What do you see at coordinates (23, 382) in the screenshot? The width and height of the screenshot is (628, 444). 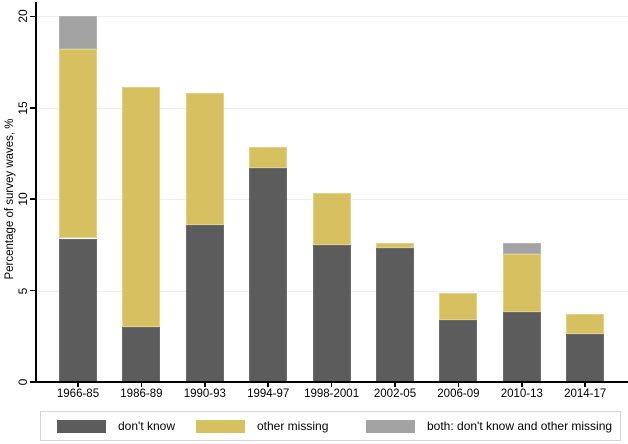 I see `y-tick-label-0: 0` at bounding box center [23, 382].